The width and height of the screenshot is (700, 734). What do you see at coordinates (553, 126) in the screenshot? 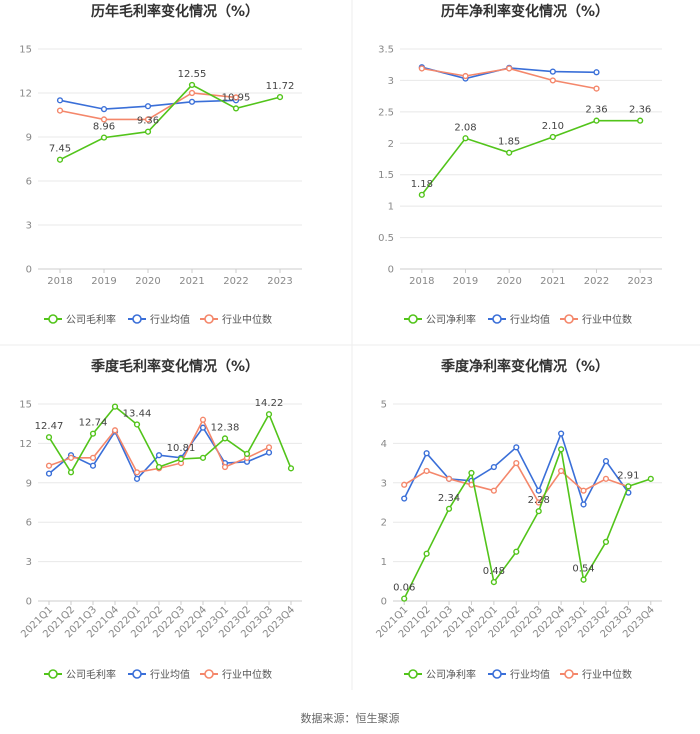
I see `data-label: 2.10` at bounding box center [553, 126].